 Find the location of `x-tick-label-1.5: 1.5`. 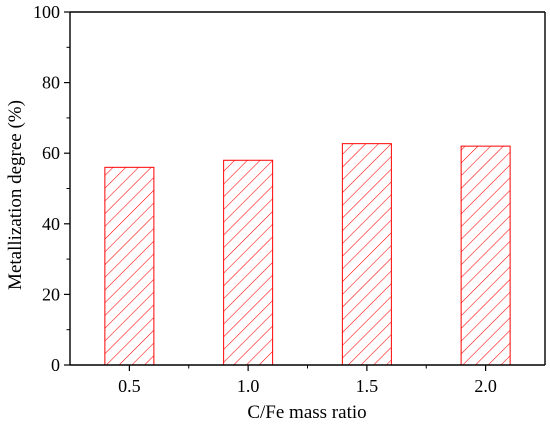

x-tick-label-1.5: 1.5 is located at coordinates (367, 386).